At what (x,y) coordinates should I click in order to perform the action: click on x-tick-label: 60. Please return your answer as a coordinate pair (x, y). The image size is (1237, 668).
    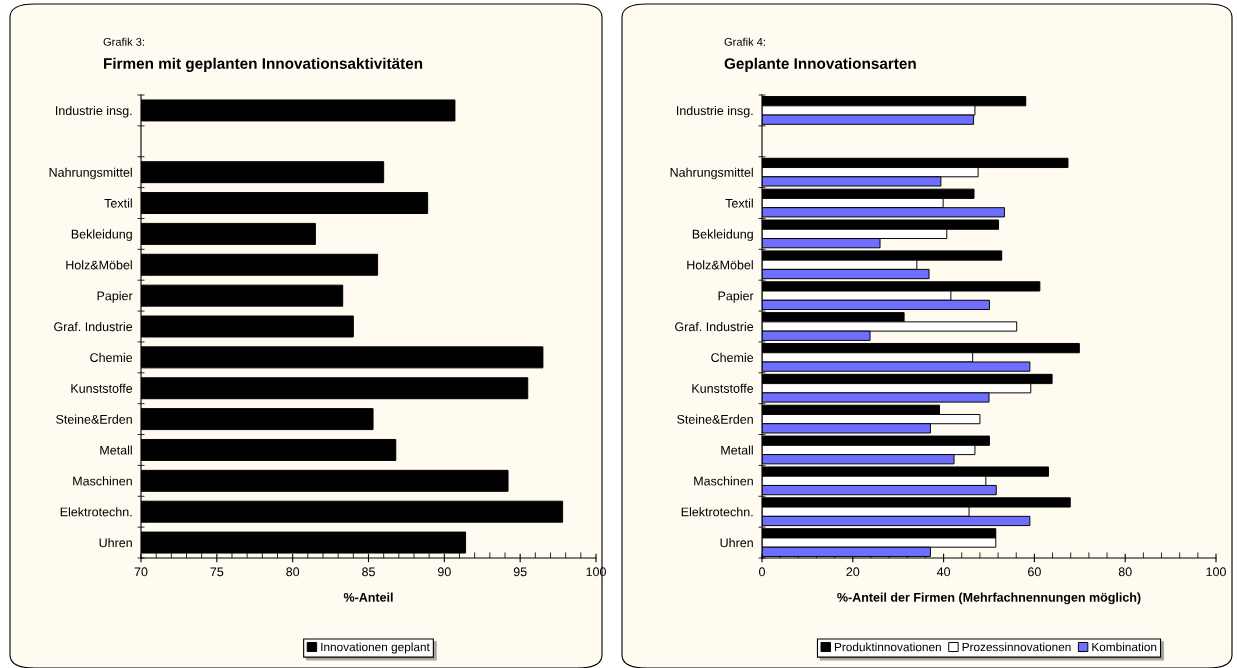
    Looking at the image, I should click on (1034, 572).